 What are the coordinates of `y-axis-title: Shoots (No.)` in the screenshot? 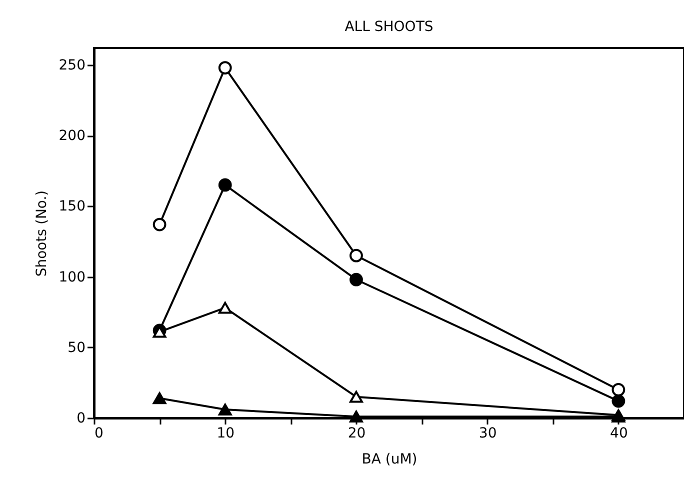 It's located at (42, 233).